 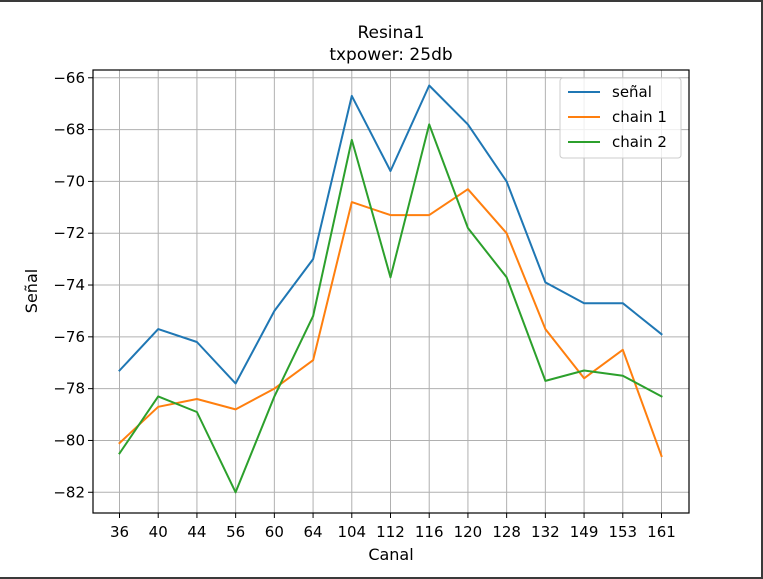 What do you see at coordinates (661, 532) in the screenshot?
I see `x-tick-label: 161` at bounding box center [661, 532].